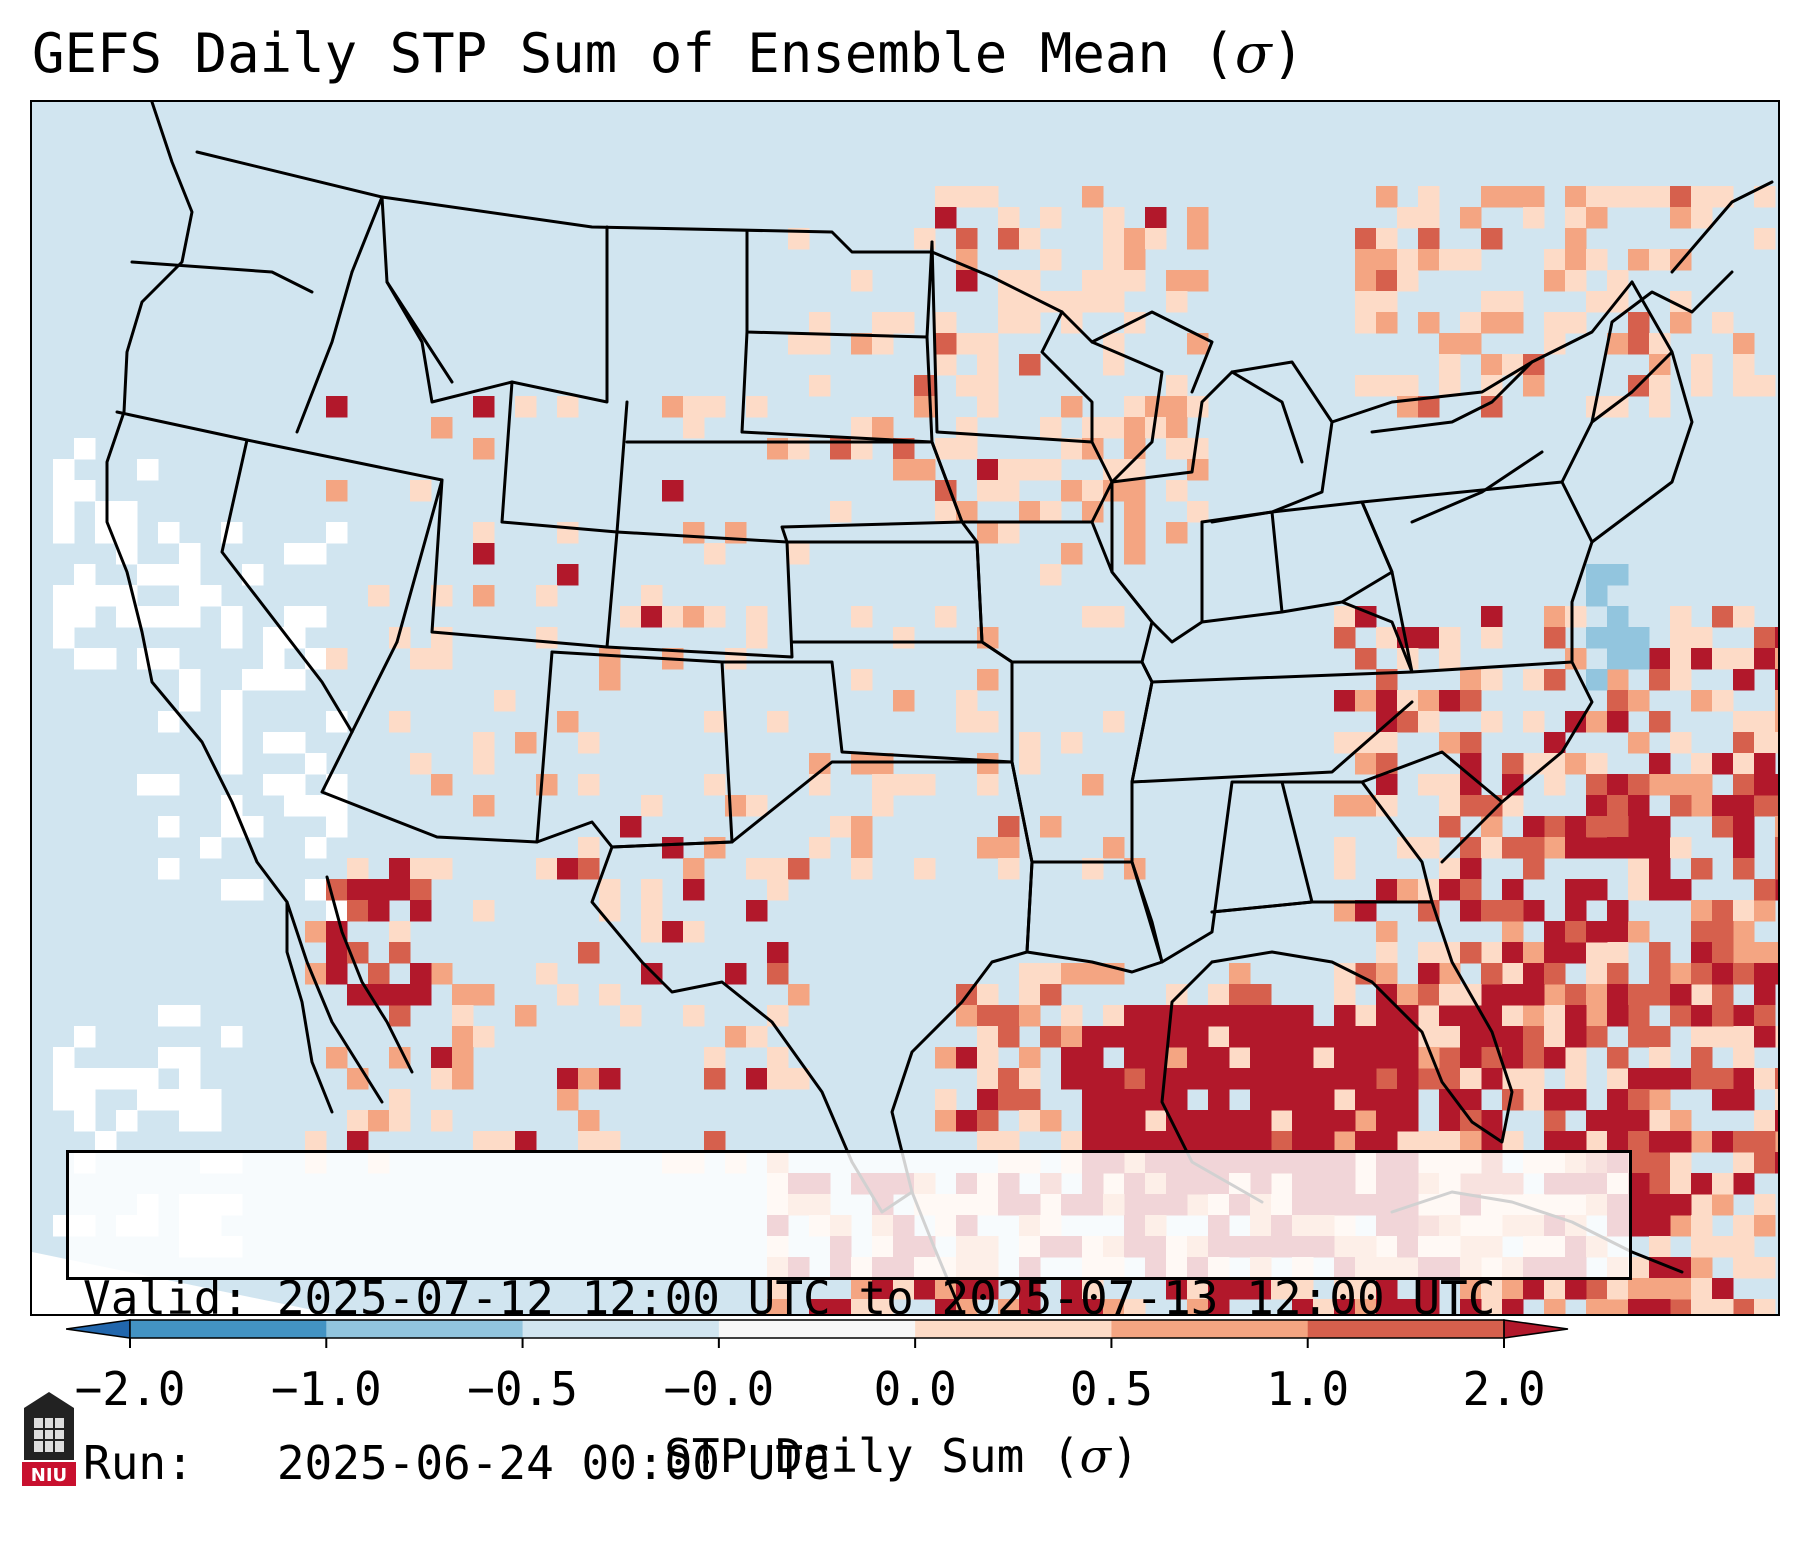 The width and height of the screenshot is (1803, 1546). I want to click on logo-badge, so click(49, 1474).